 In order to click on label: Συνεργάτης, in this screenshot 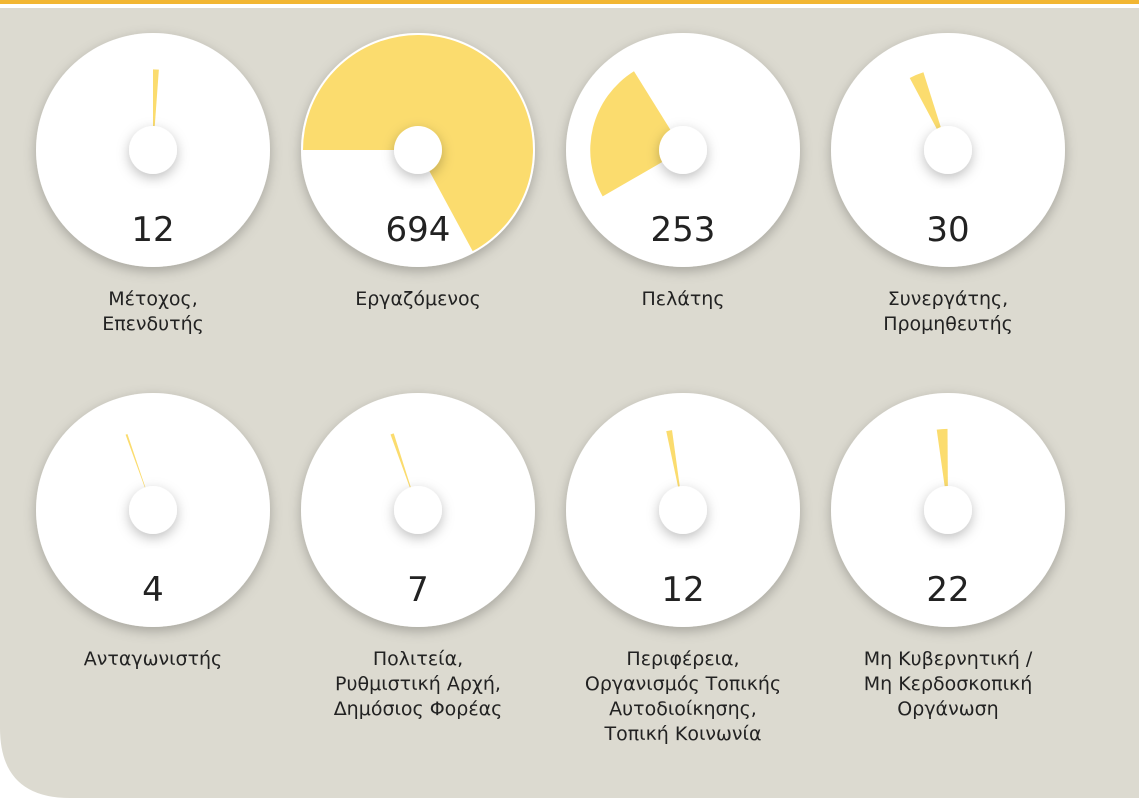, I will do `click(948, 299)`.